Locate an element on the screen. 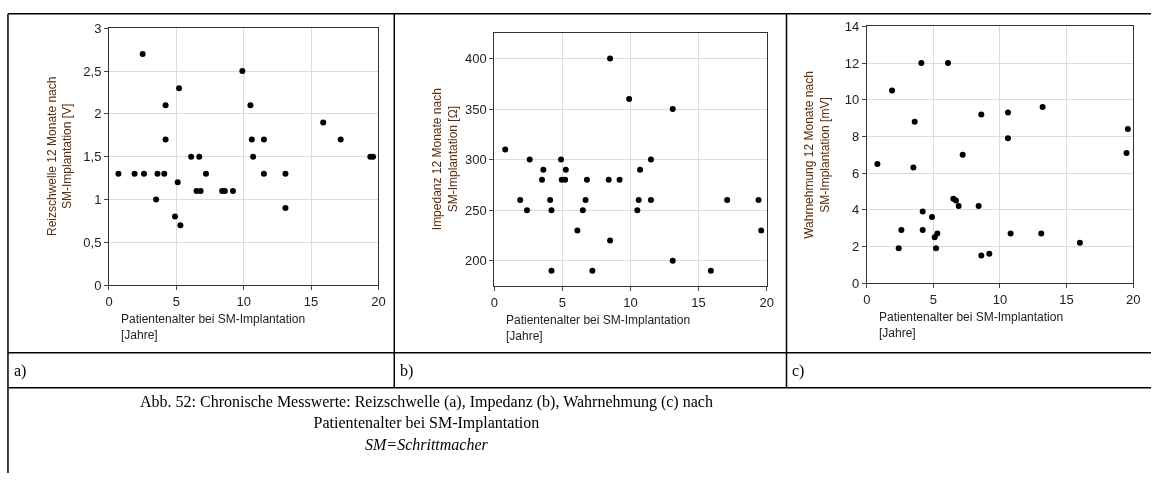  y-tick-label: 12 is located at coordinates (852, 63).